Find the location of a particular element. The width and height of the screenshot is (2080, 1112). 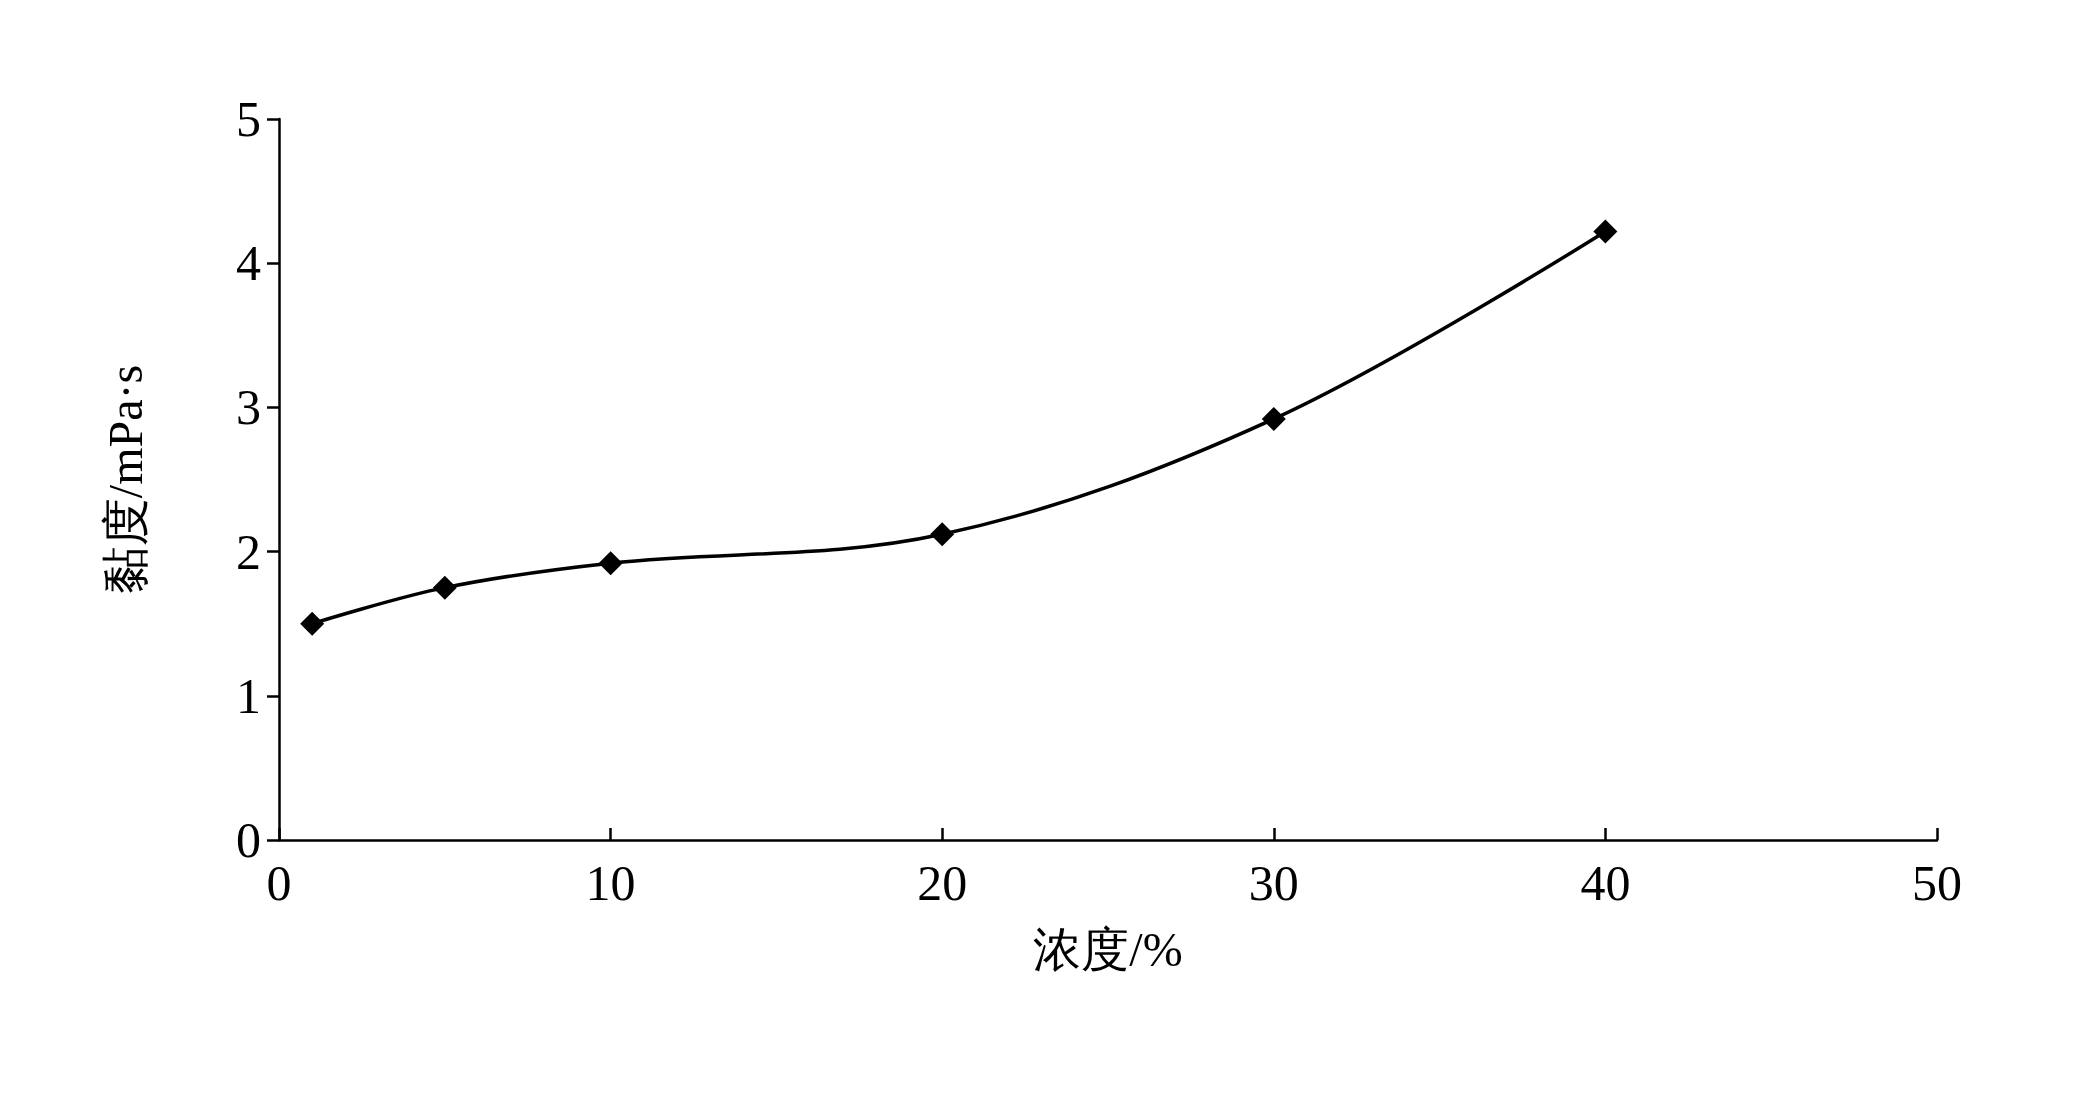

y-tick-label: 1 is located at coordinates (248, 695).